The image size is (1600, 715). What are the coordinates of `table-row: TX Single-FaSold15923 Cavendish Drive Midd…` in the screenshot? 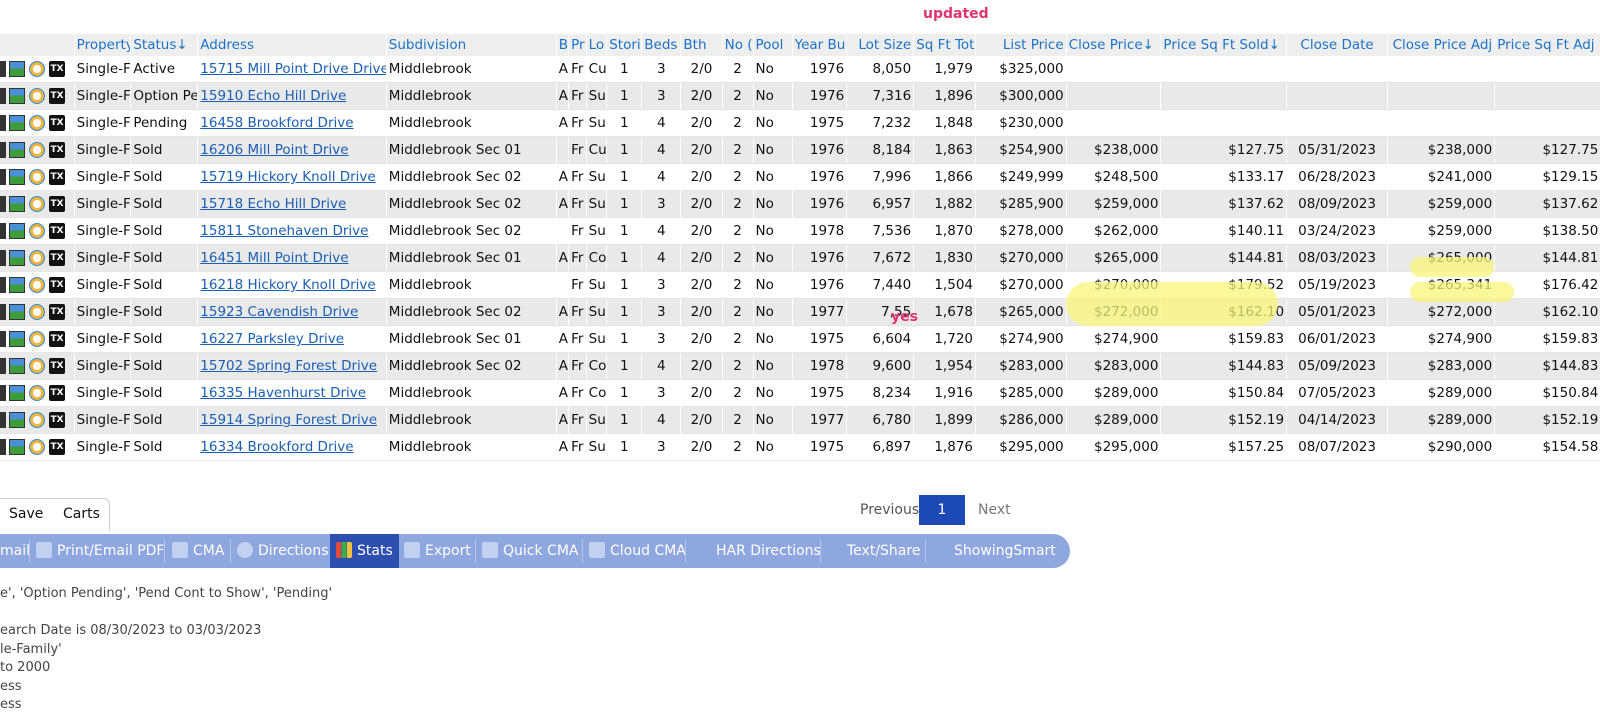 It's located at (800, 312).